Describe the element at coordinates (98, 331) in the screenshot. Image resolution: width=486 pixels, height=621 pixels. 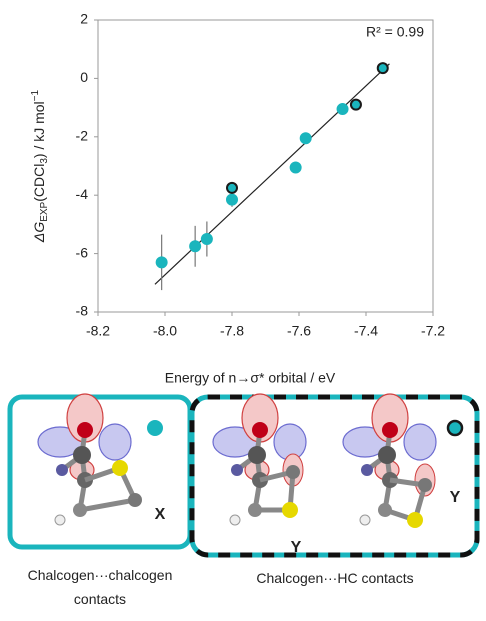
I see `x-tick-label: -8.2` at that location.